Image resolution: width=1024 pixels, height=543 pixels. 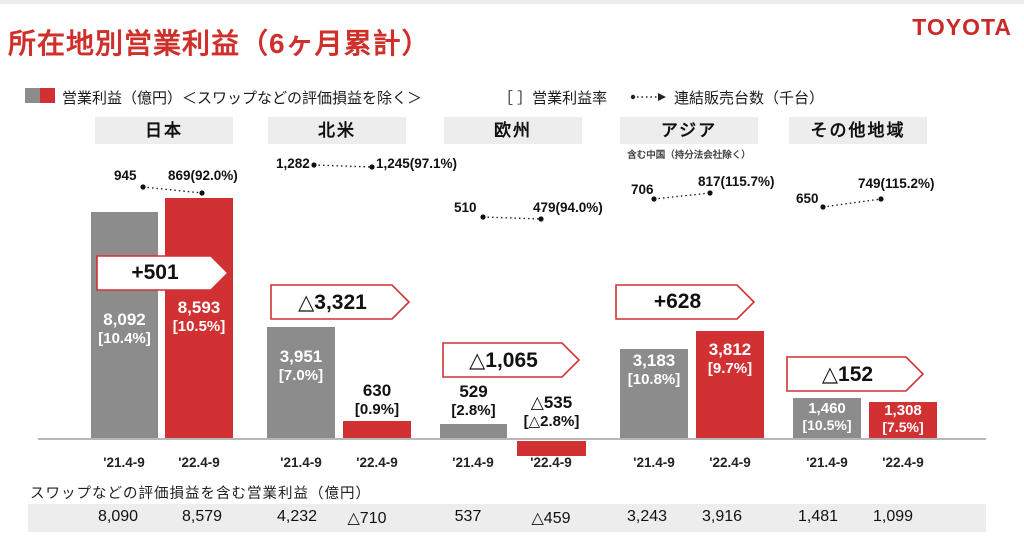 I want to click on bar-europe-curr-negative, so click(x=551, y=448).